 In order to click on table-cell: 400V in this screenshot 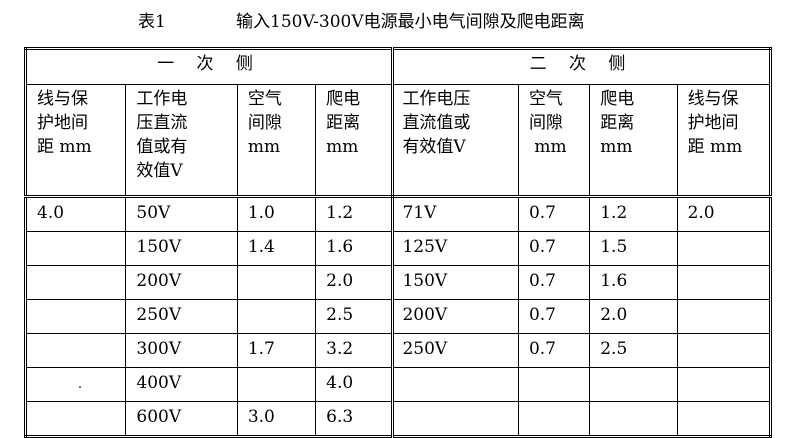, I will do `click(181, 384)`.